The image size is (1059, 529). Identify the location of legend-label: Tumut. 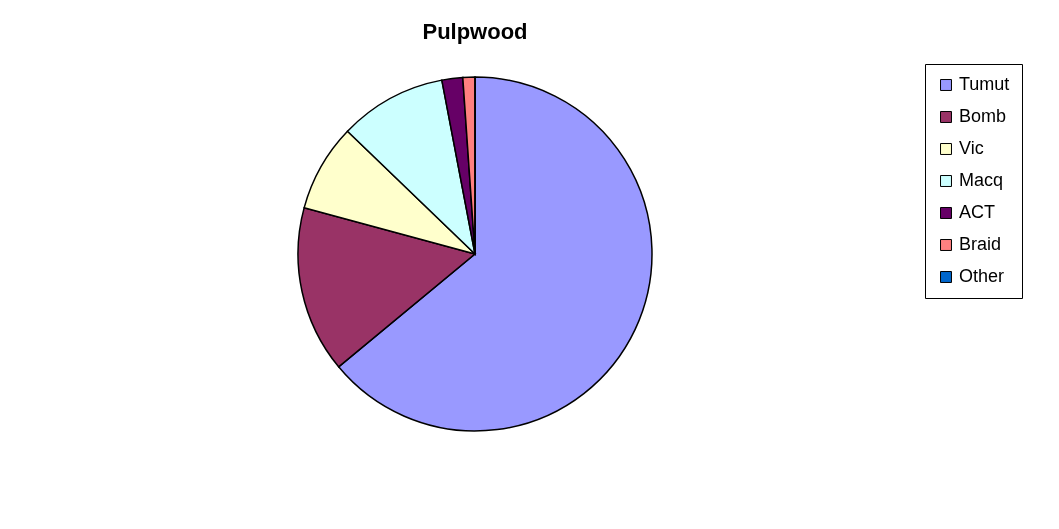
(984, 84).